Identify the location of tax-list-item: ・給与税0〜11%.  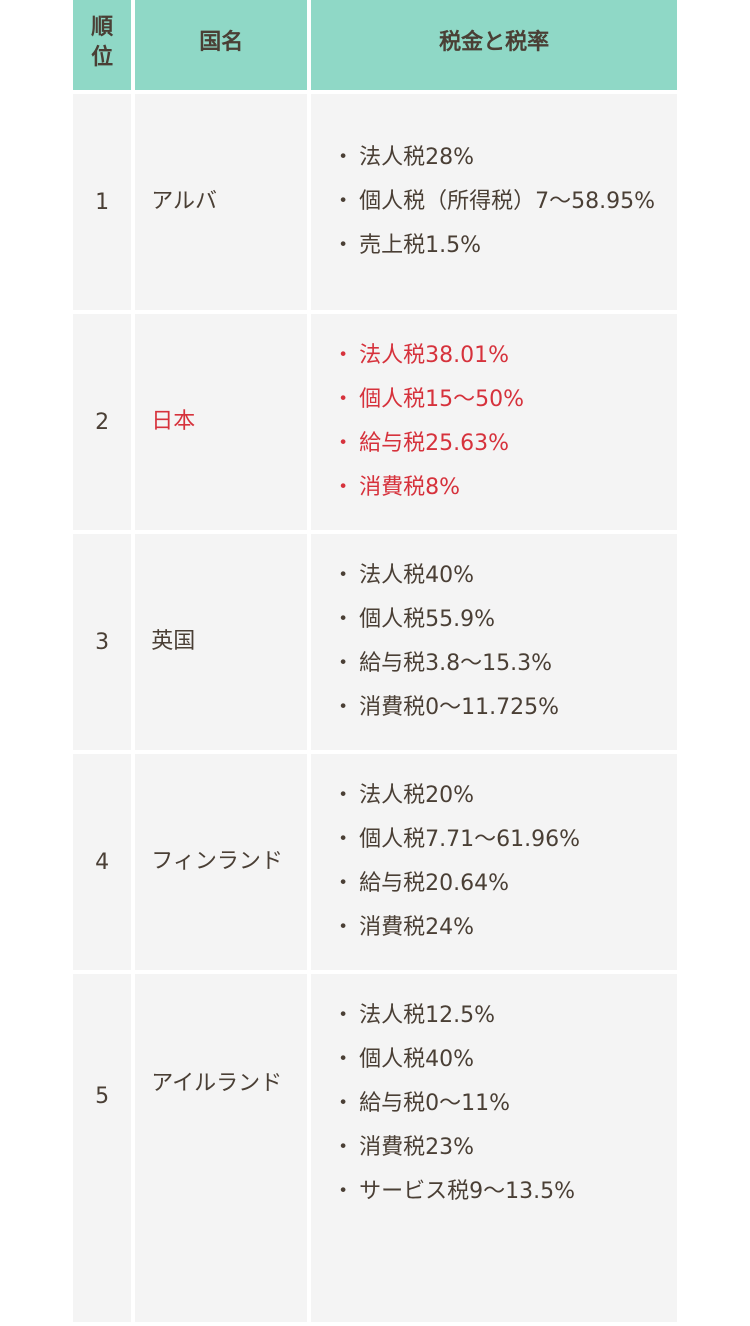
(496, 1104).